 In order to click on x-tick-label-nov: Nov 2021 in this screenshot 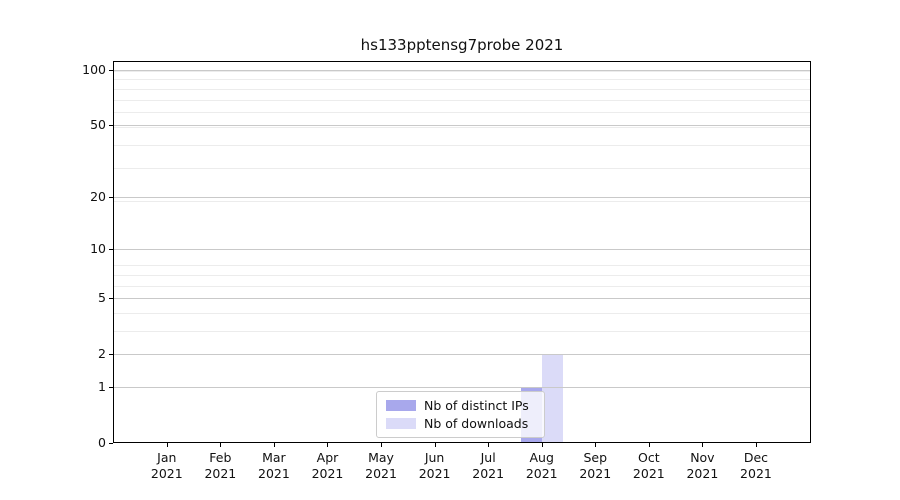, I will do `click(702, 465)`.